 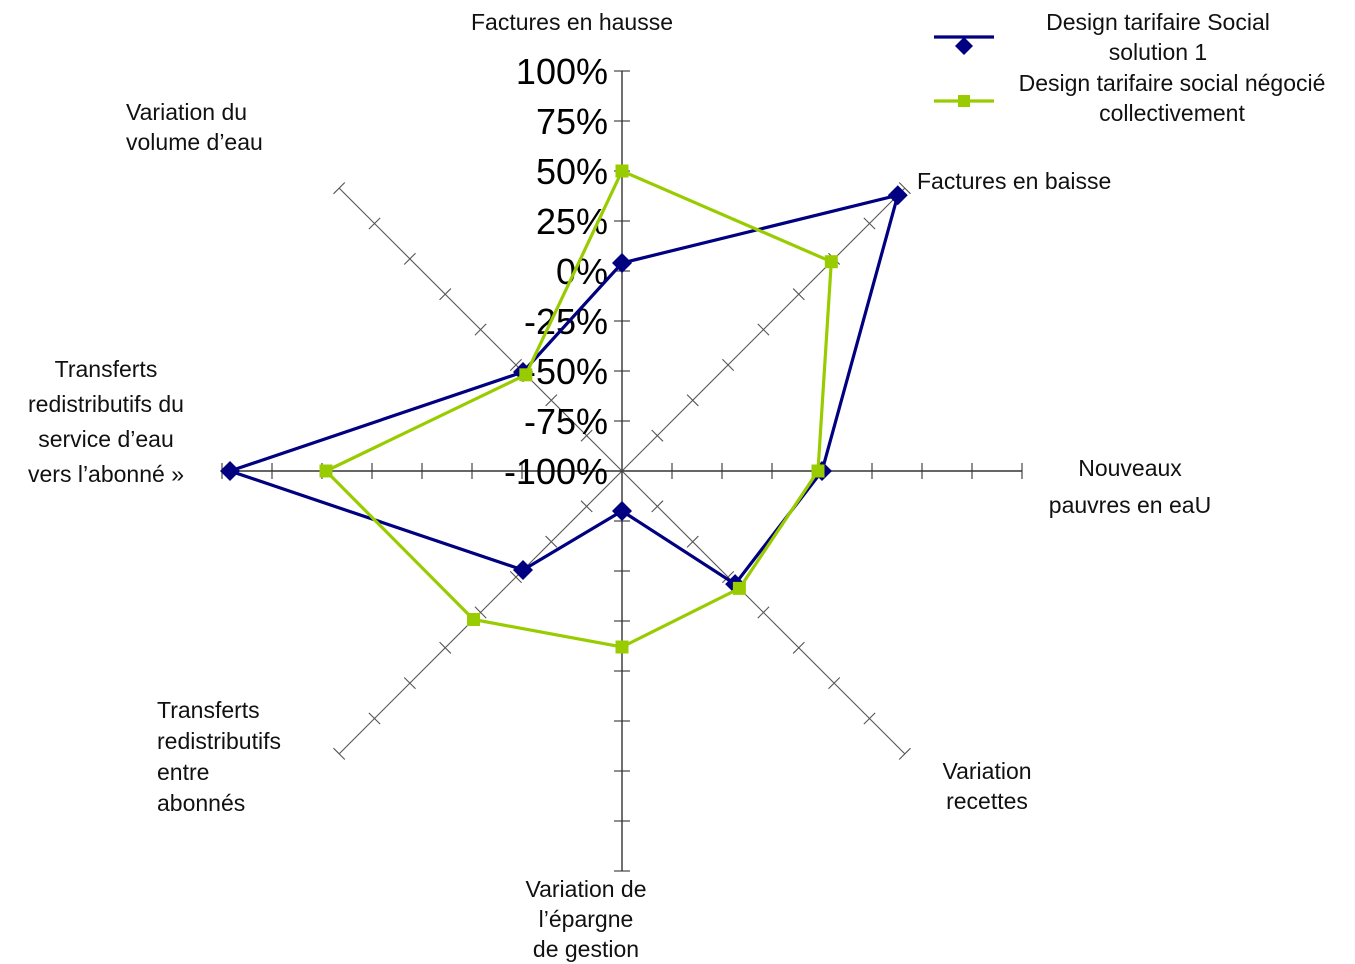 I want to click on tick-label: -25%, so click(x=566, y=321).